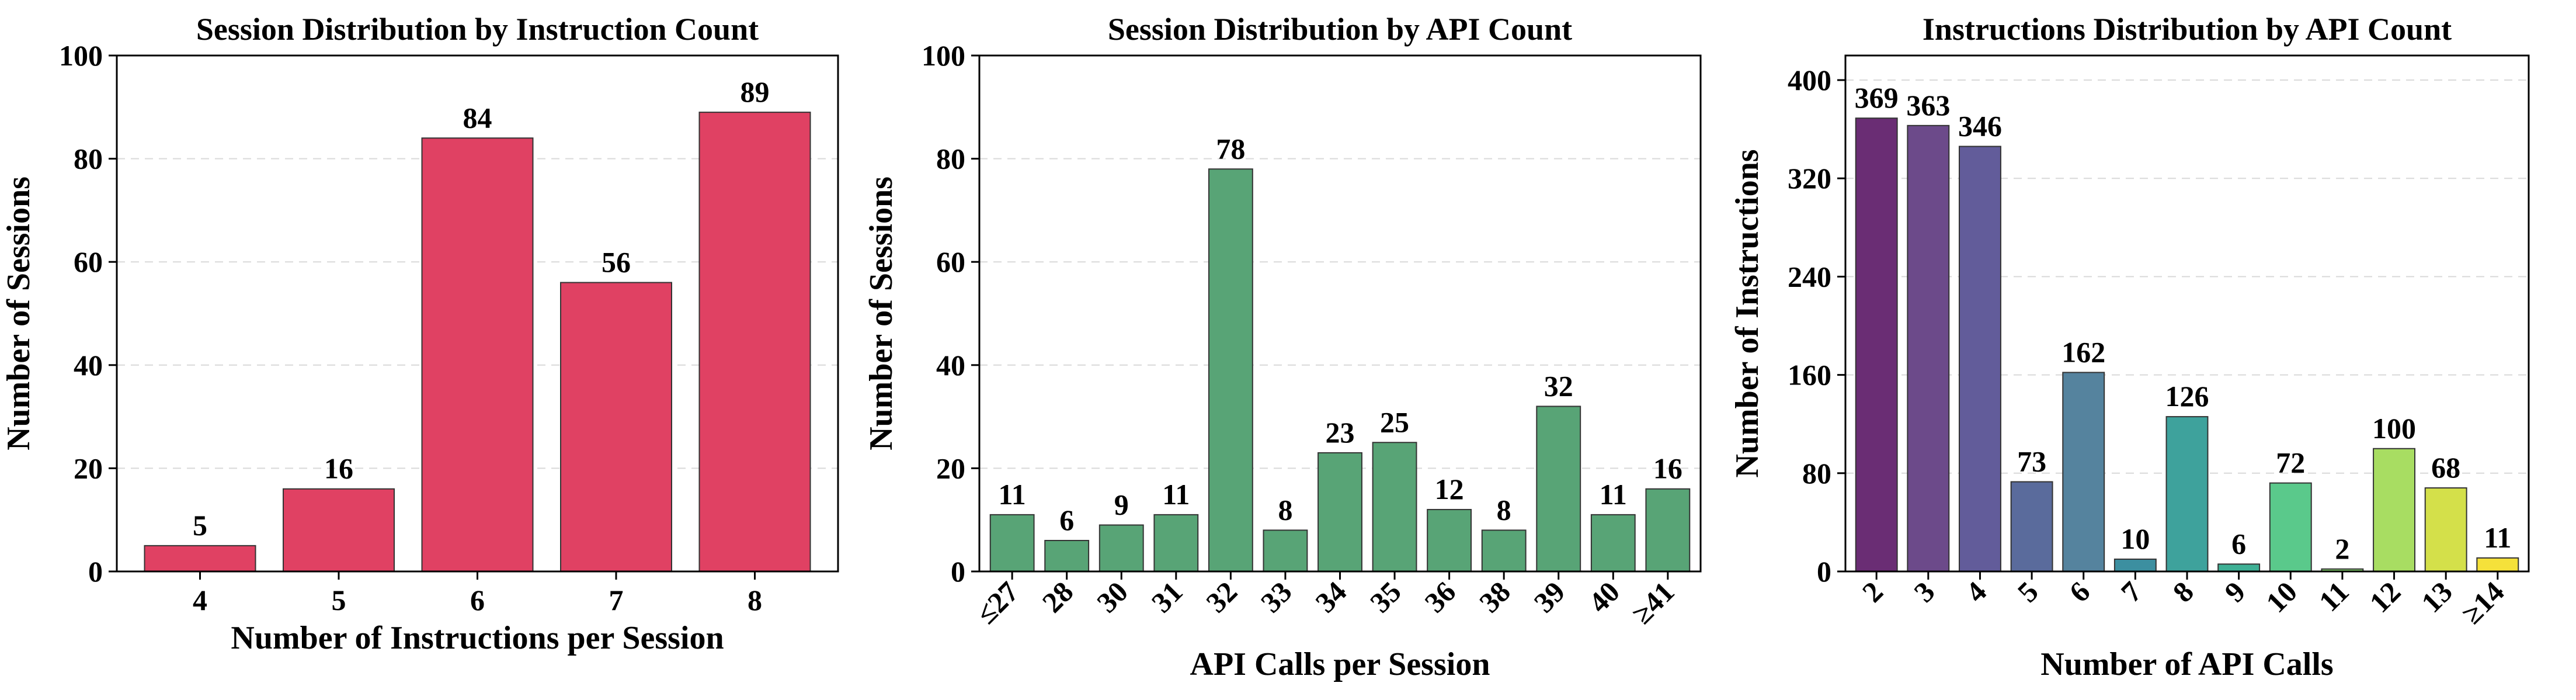 The width and height of the screenshot is (2576, 700). What do you see at coordinates (1440, 597) in the screenshot?
I see `x-tick-label: 36` at bounding box center [1440, 597].